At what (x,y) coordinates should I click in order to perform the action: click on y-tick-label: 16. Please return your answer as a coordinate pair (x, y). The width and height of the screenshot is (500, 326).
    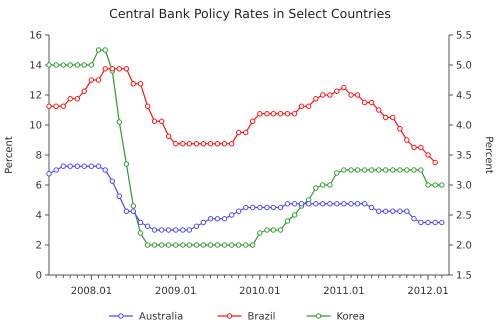
    Looking at the image, I should click on (35, 36).